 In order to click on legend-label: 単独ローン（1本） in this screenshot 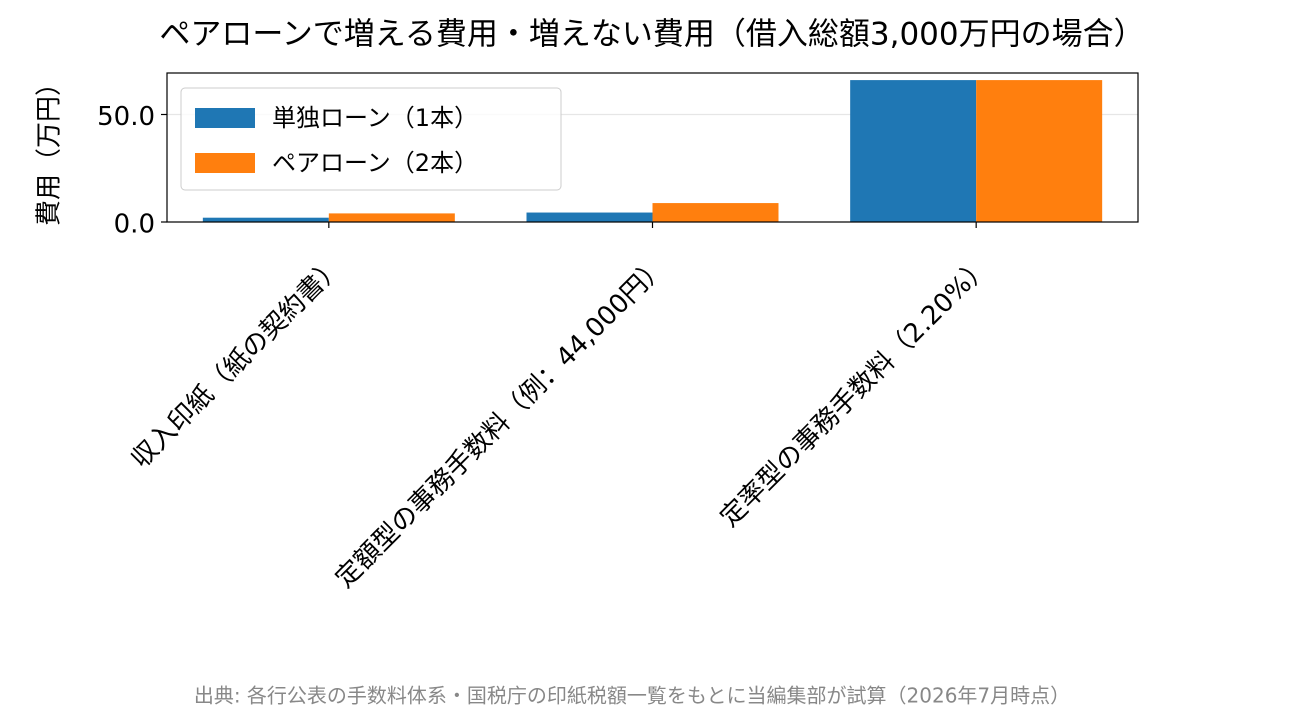, I will do `click(375, 118)`.